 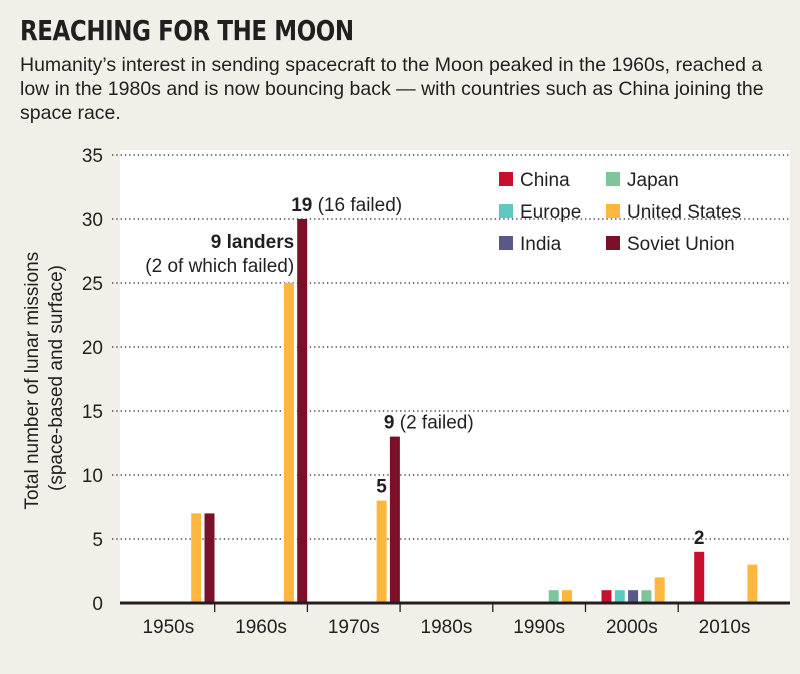 What do you see at coordinates (506, 243) in the screenshot?
I see `legend-swatch-india` at bounding box center [506, 243].